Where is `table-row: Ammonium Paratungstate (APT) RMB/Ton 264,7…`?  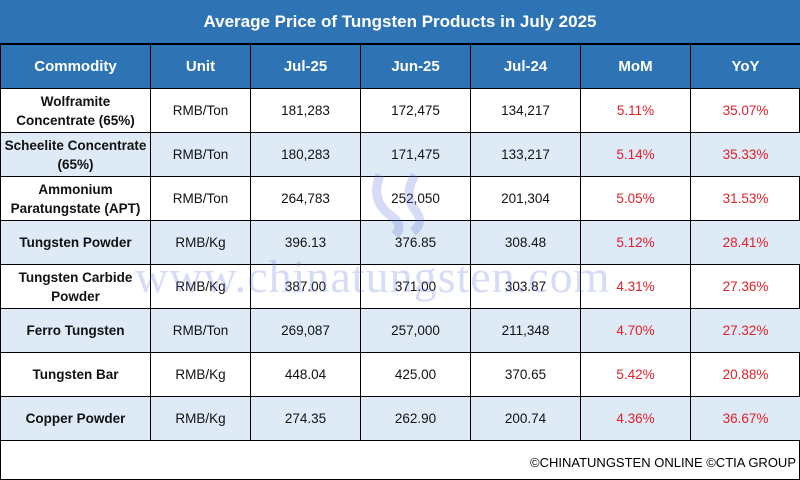 table-row: Ammonium Paratungstate (APT) RMB/Ton 264,7… is located at coordinates (400, 198).